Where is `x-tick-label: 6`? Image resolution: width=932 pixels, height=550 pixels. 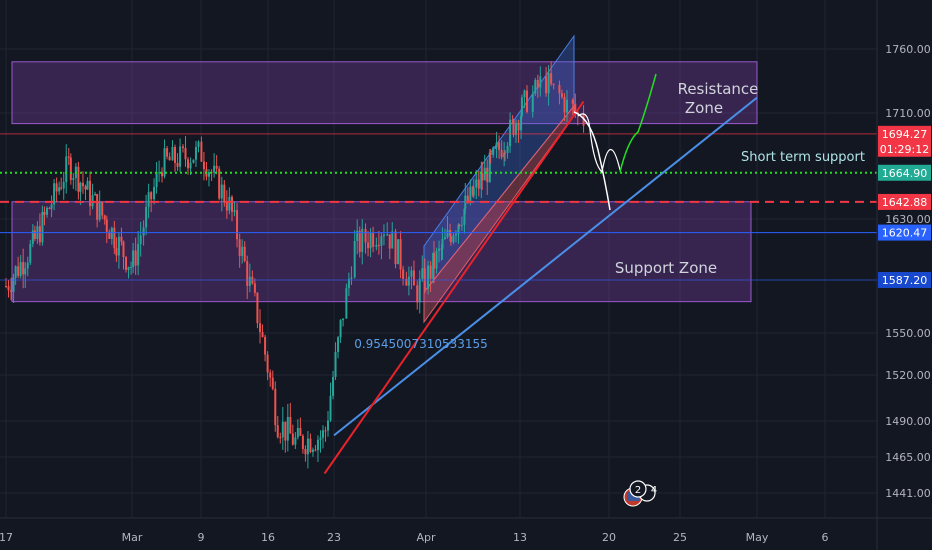
x-tick-label: 6 is located at coordinates (825, 537).